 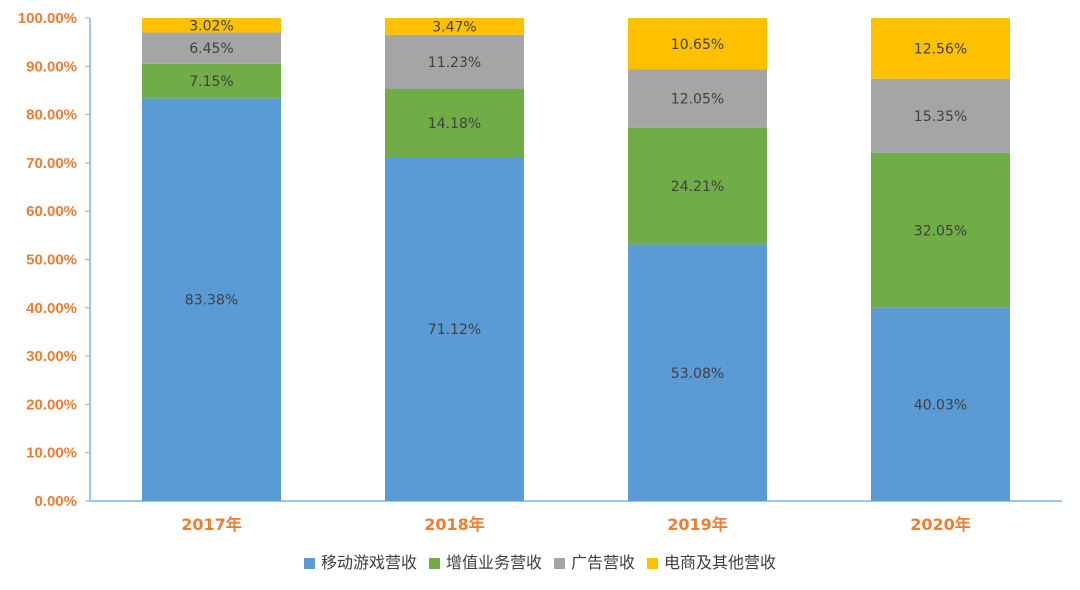 I want to click on legend-item: 电商及其他营收, so click(x=711, y=562).